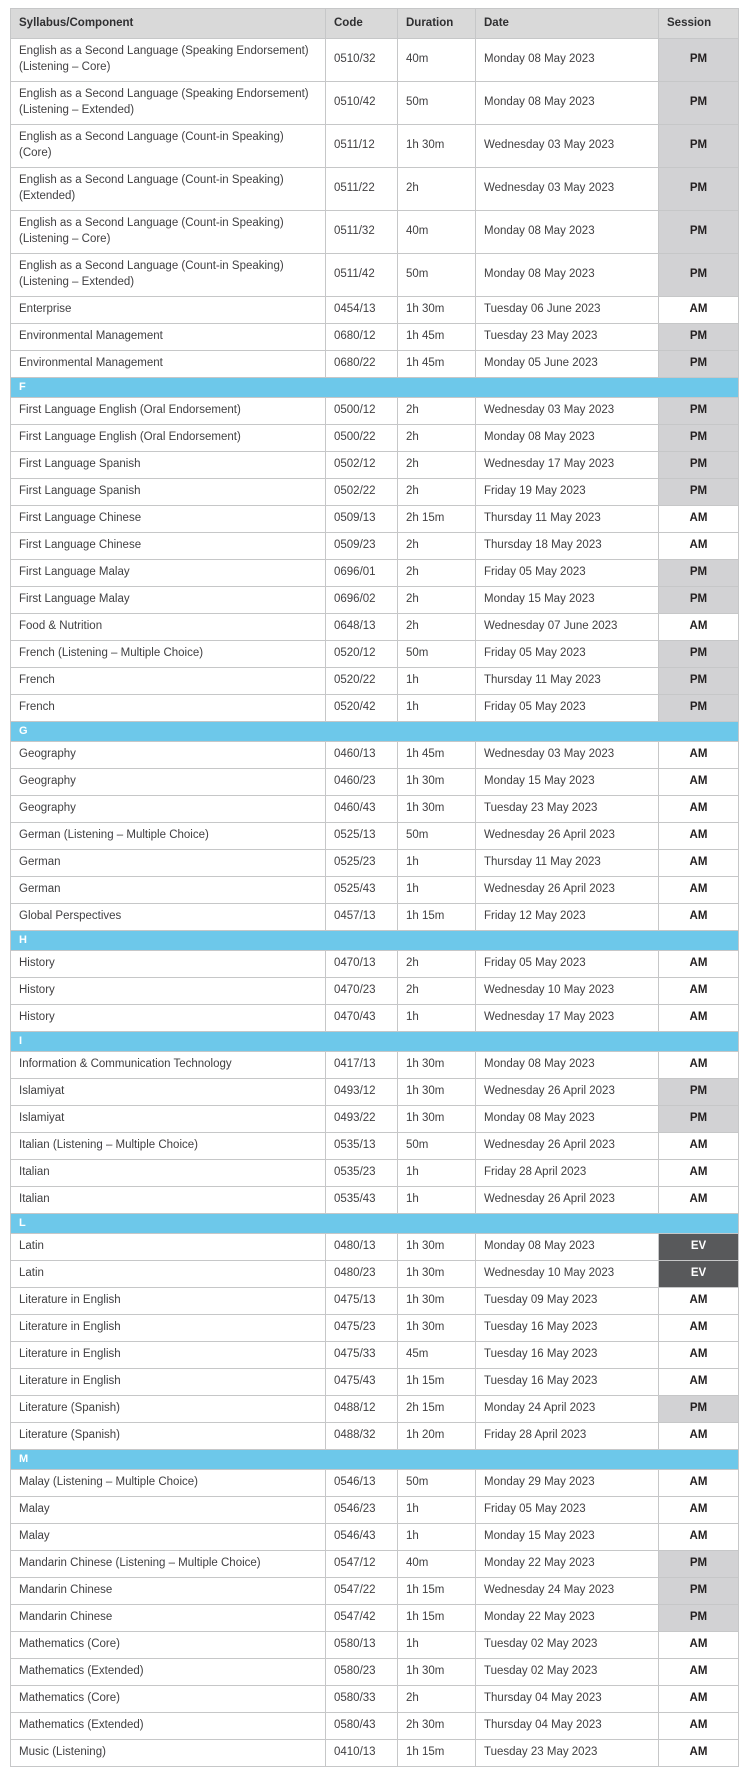 This screenshot has width=748, height=1785. I want to click on syllabus-cell: Italian, so click(168, 1200).